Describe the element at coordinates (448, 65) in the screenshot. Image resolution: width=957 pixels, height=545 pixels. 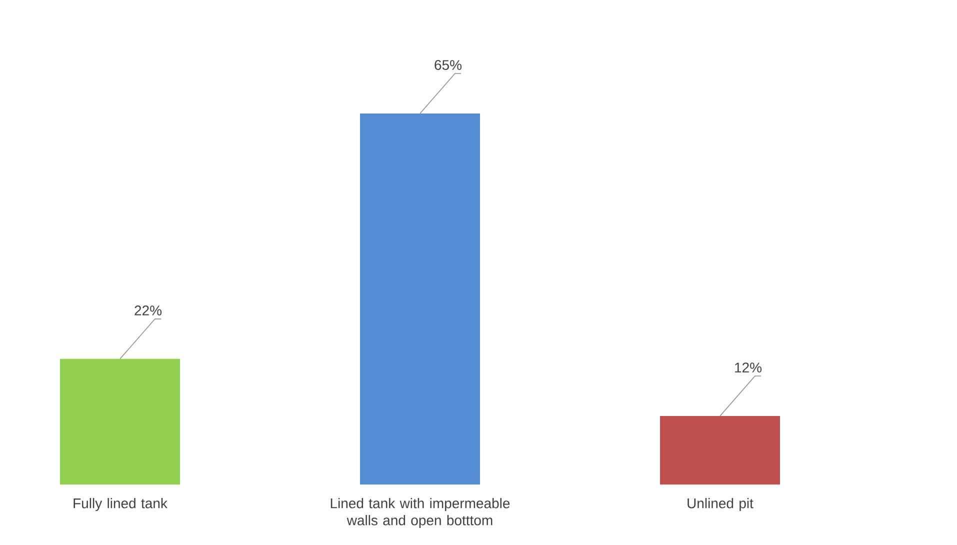
I see `data-label: 65%` at that location.